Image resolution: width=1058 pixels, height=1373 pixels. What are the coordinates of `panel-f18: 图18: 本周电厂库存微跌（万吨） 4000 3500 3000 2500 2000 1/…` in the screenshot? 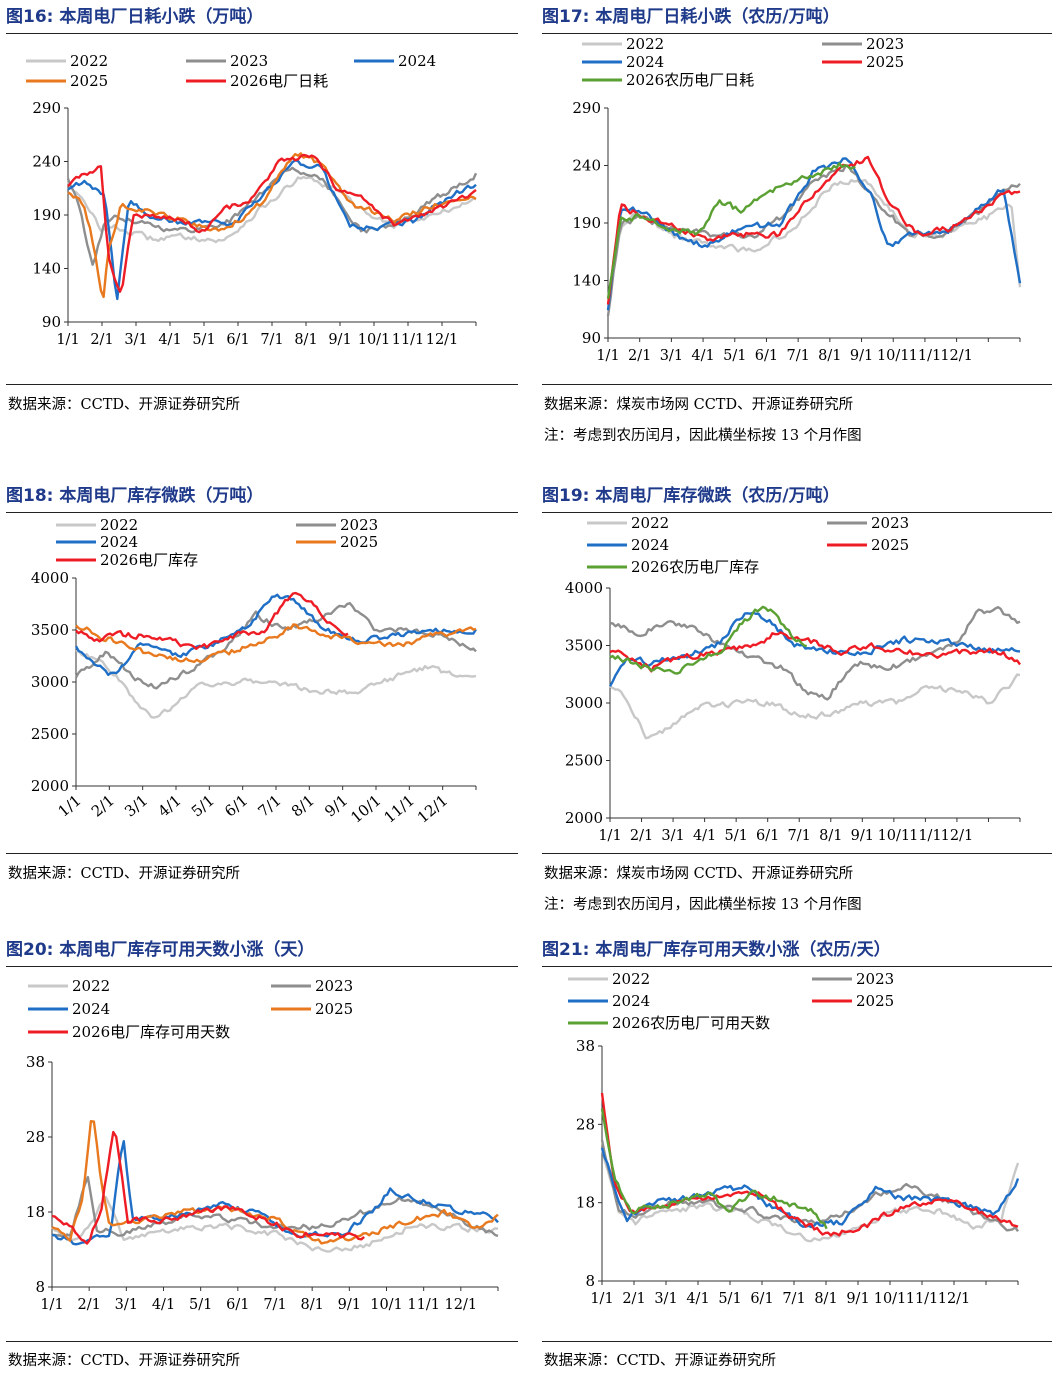 It's located at (262, 693).